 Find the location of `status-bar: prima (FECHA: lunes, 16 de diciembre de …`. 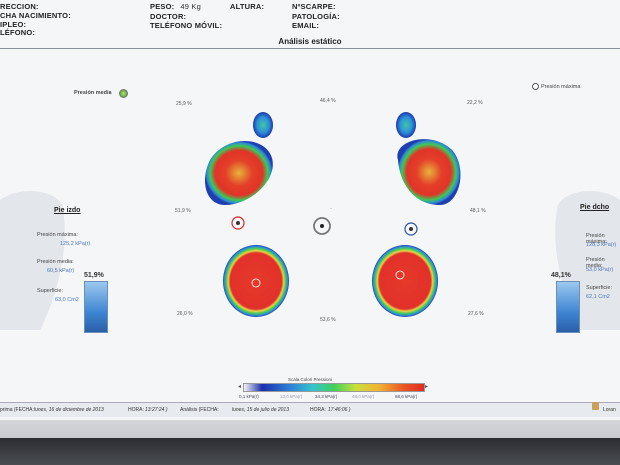

status-bar: prima (FECHA: lunes, 16 de diciembre de … is located at coordinates (310, 409).